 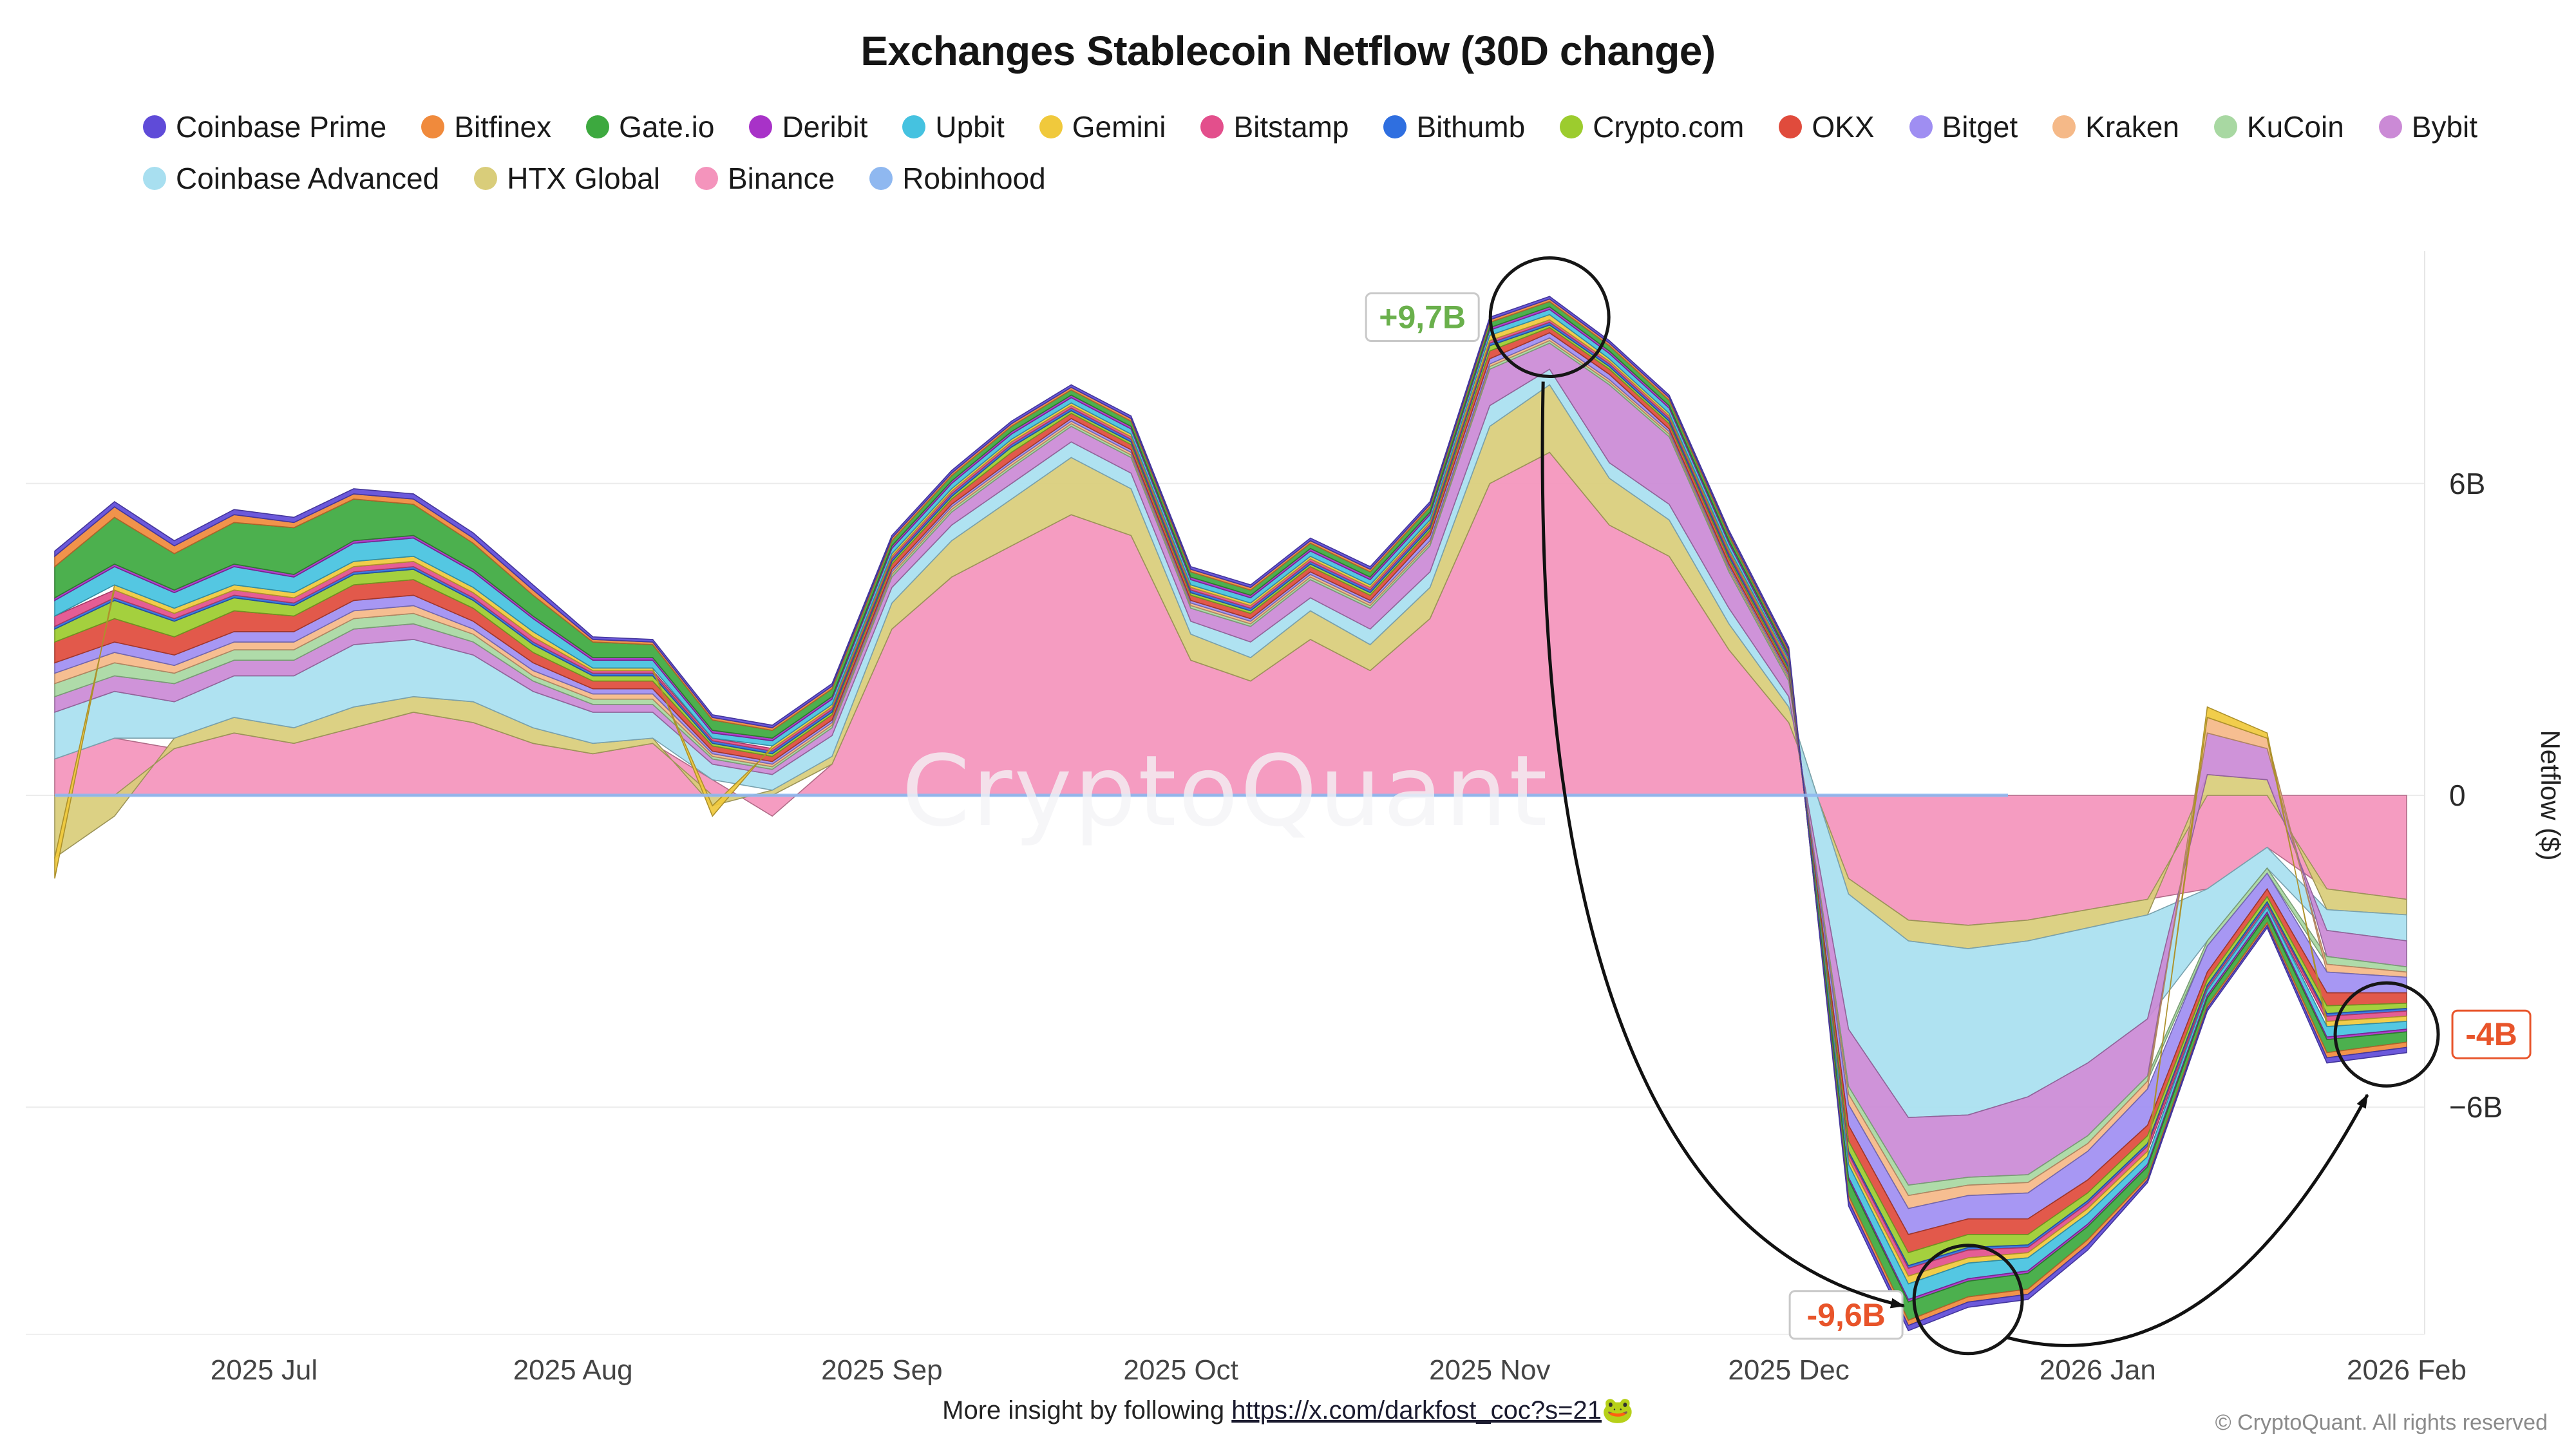 What do you see at coordinates (486, 178) in the screenshot?
I see `htx-global-dot-icon` at bounding box center [486, 178].